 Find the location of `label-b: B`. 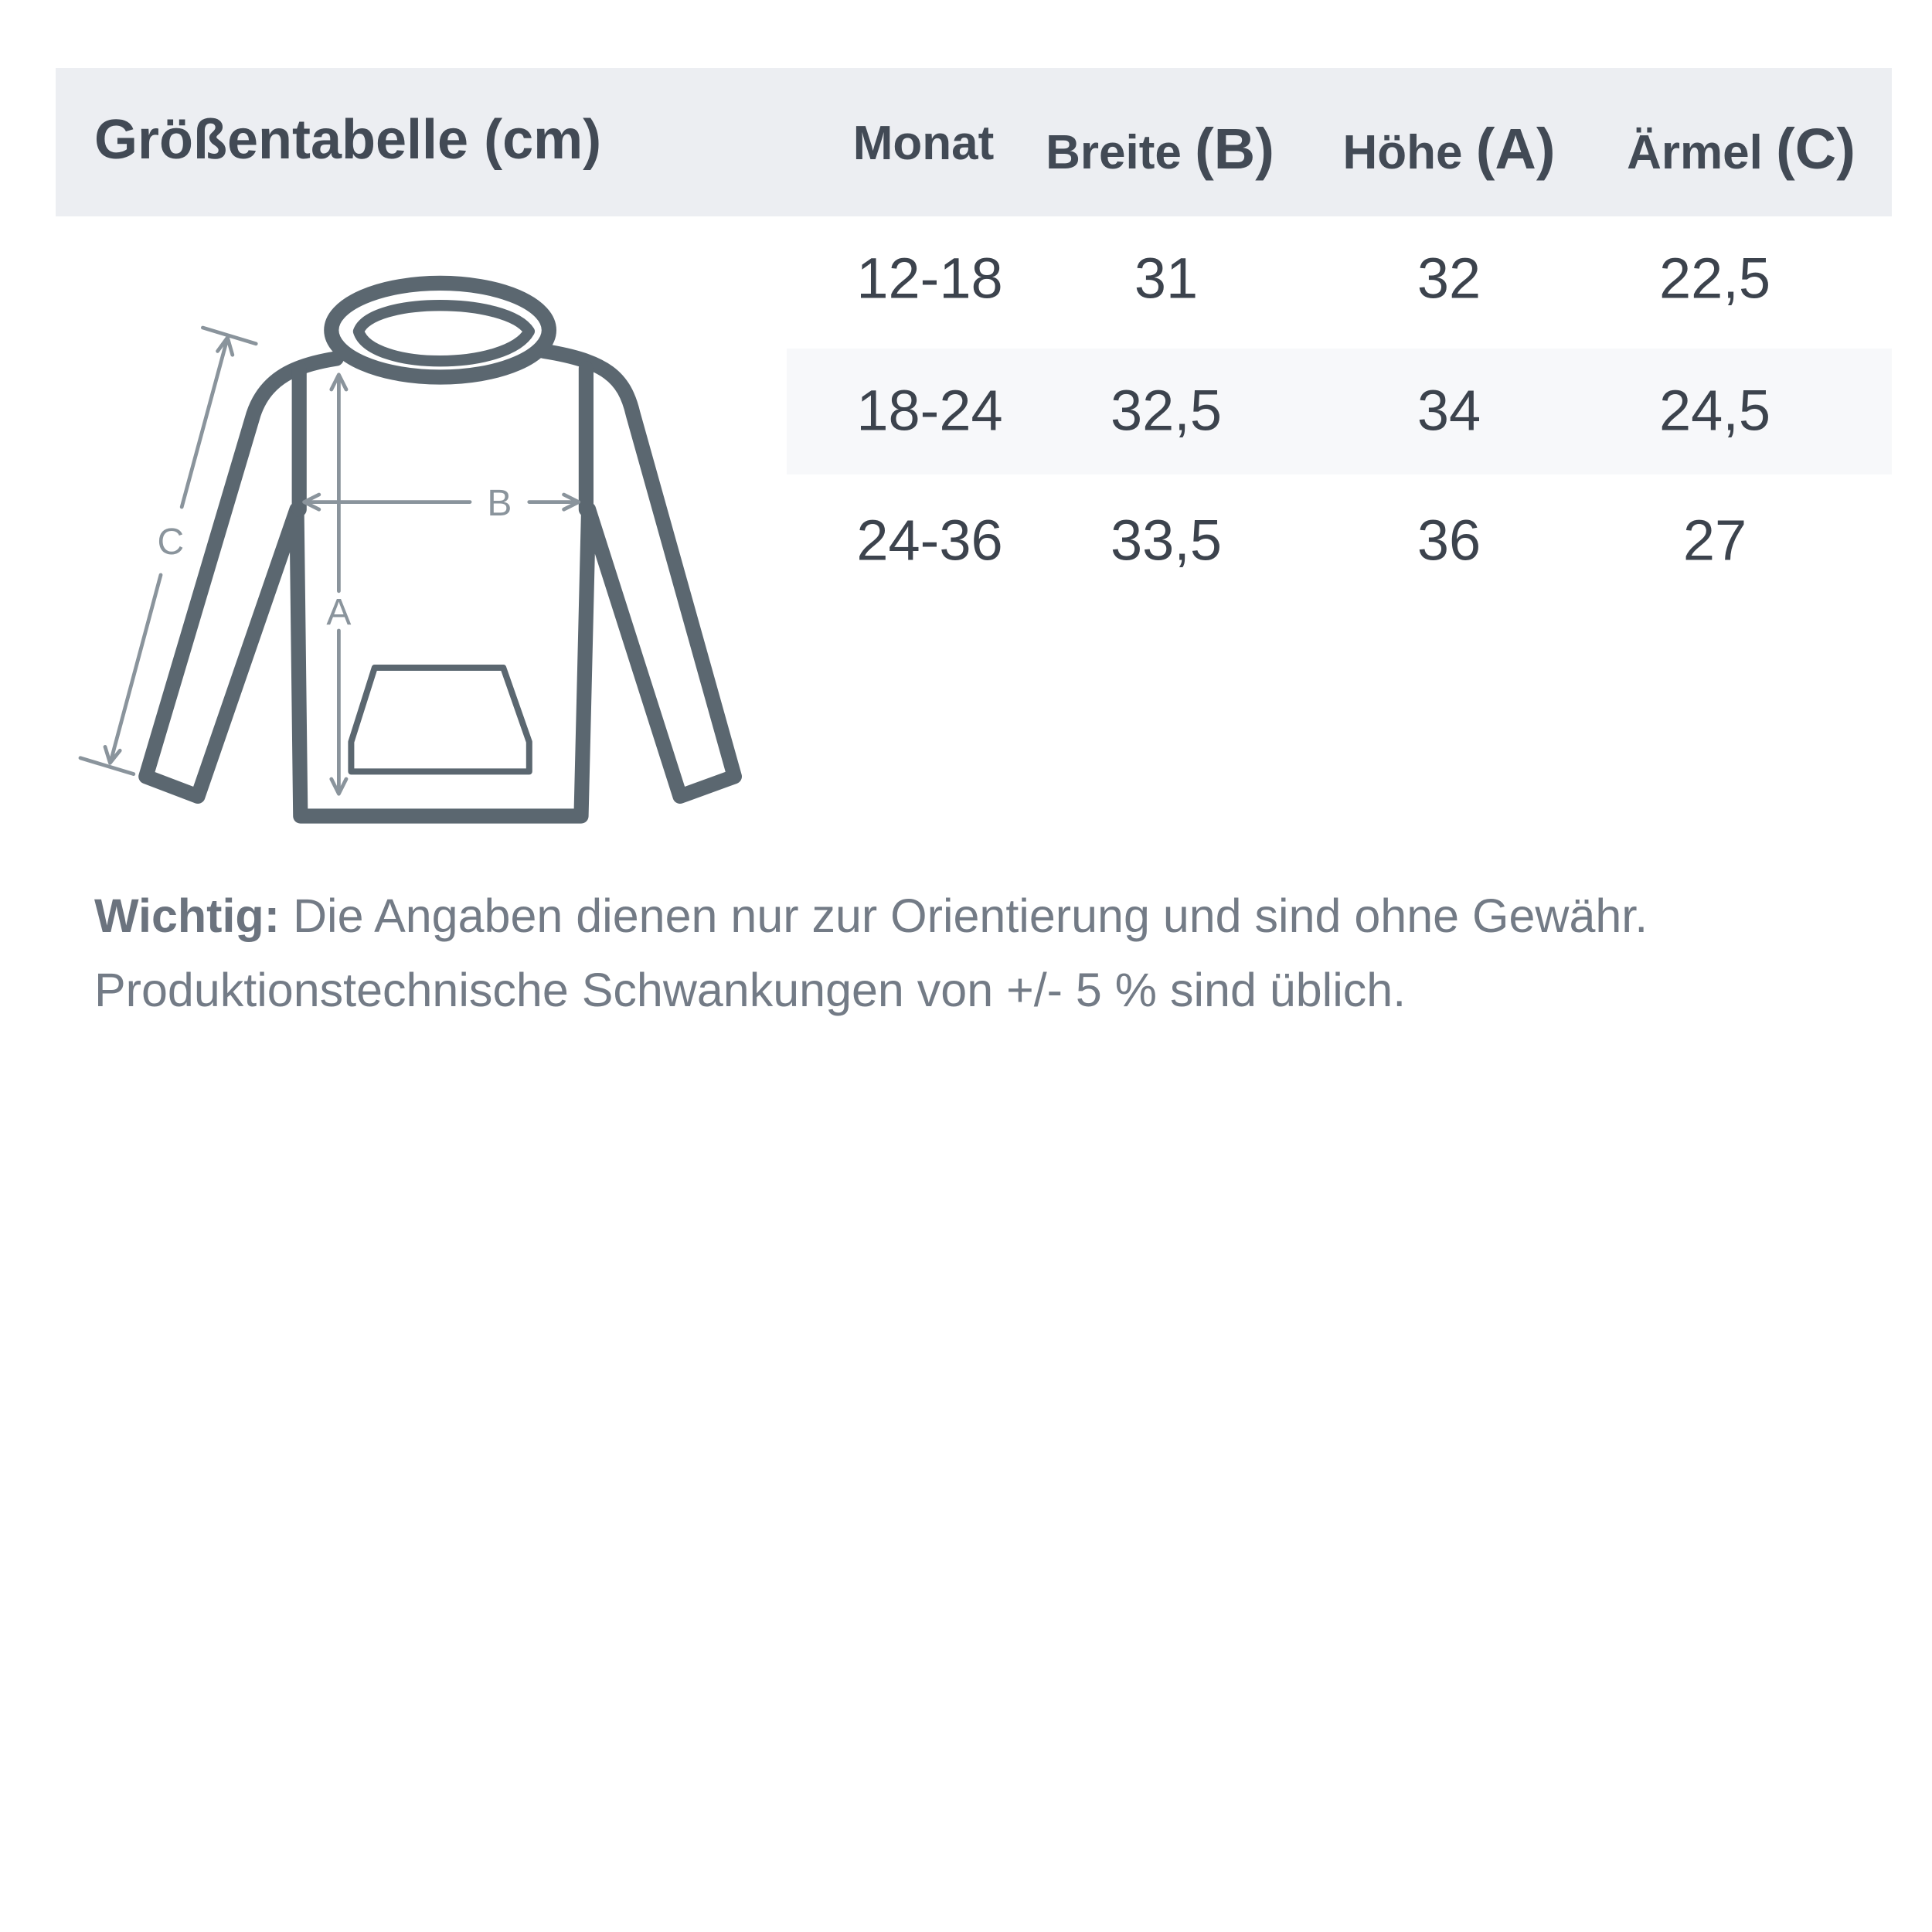

label-b: B is located at coordinates (500, 503).